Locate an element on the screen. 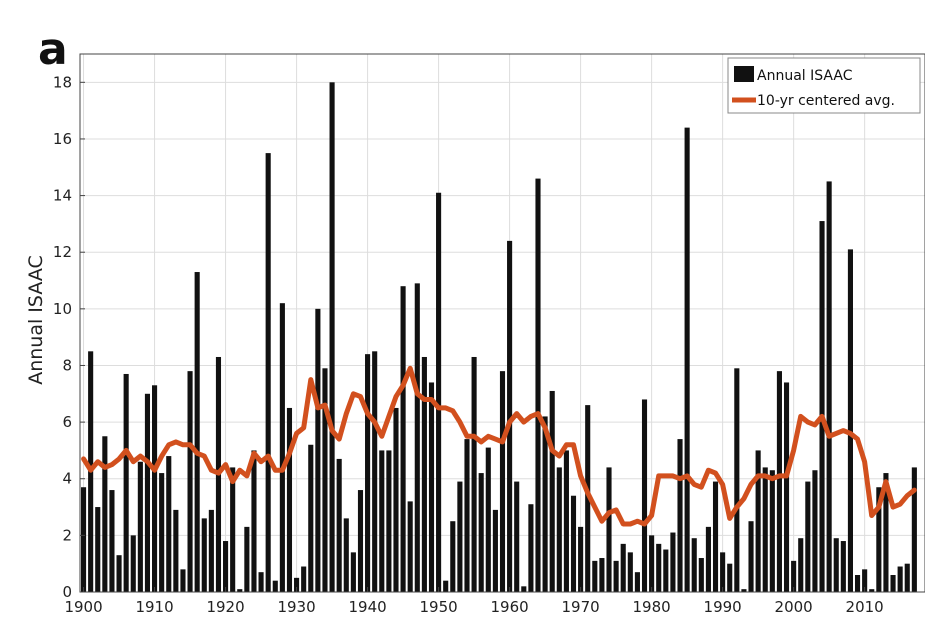 This screenshot has height=644, width=925. x-tick-label: 1990 is located at coordinates (723, 607).